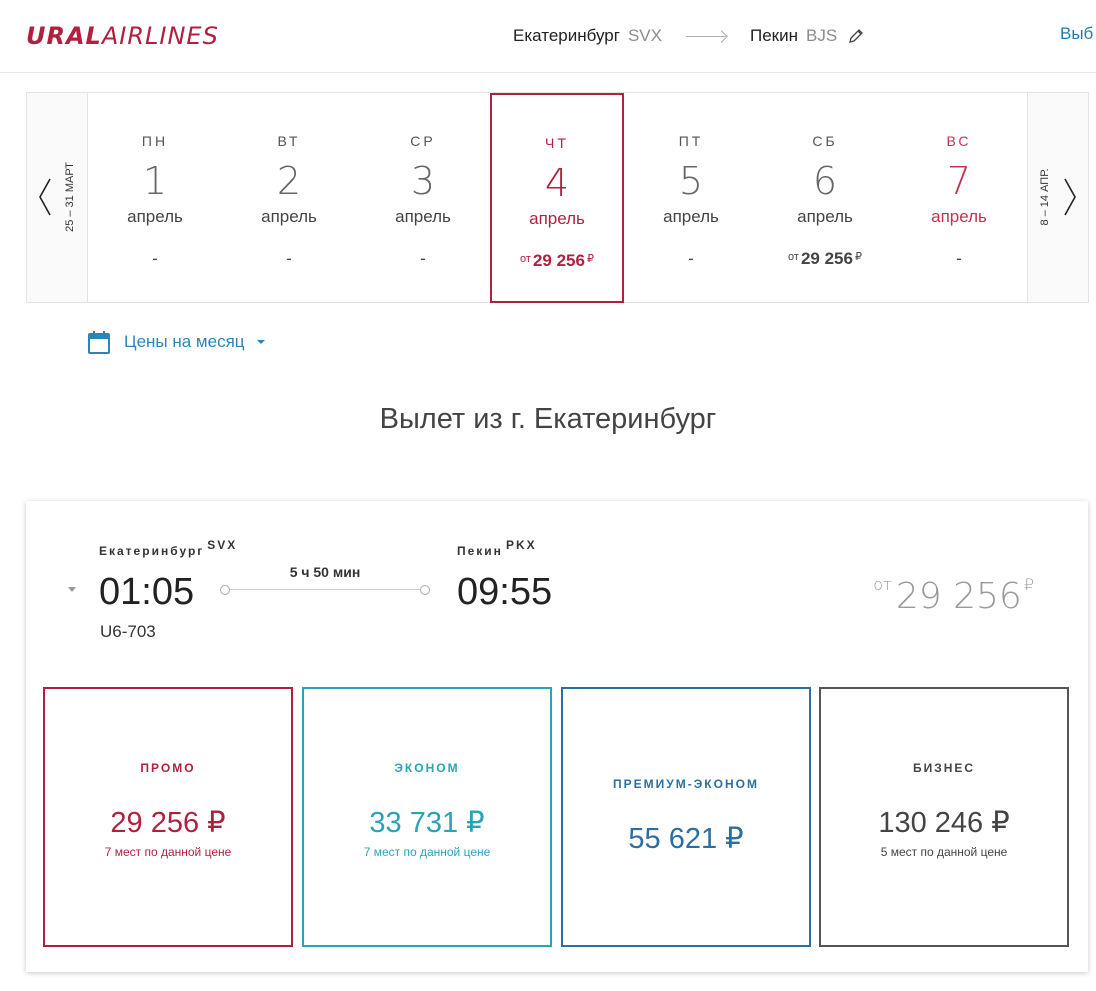  I want to click on origin-city: Екатеринбург, so click(566, 35).